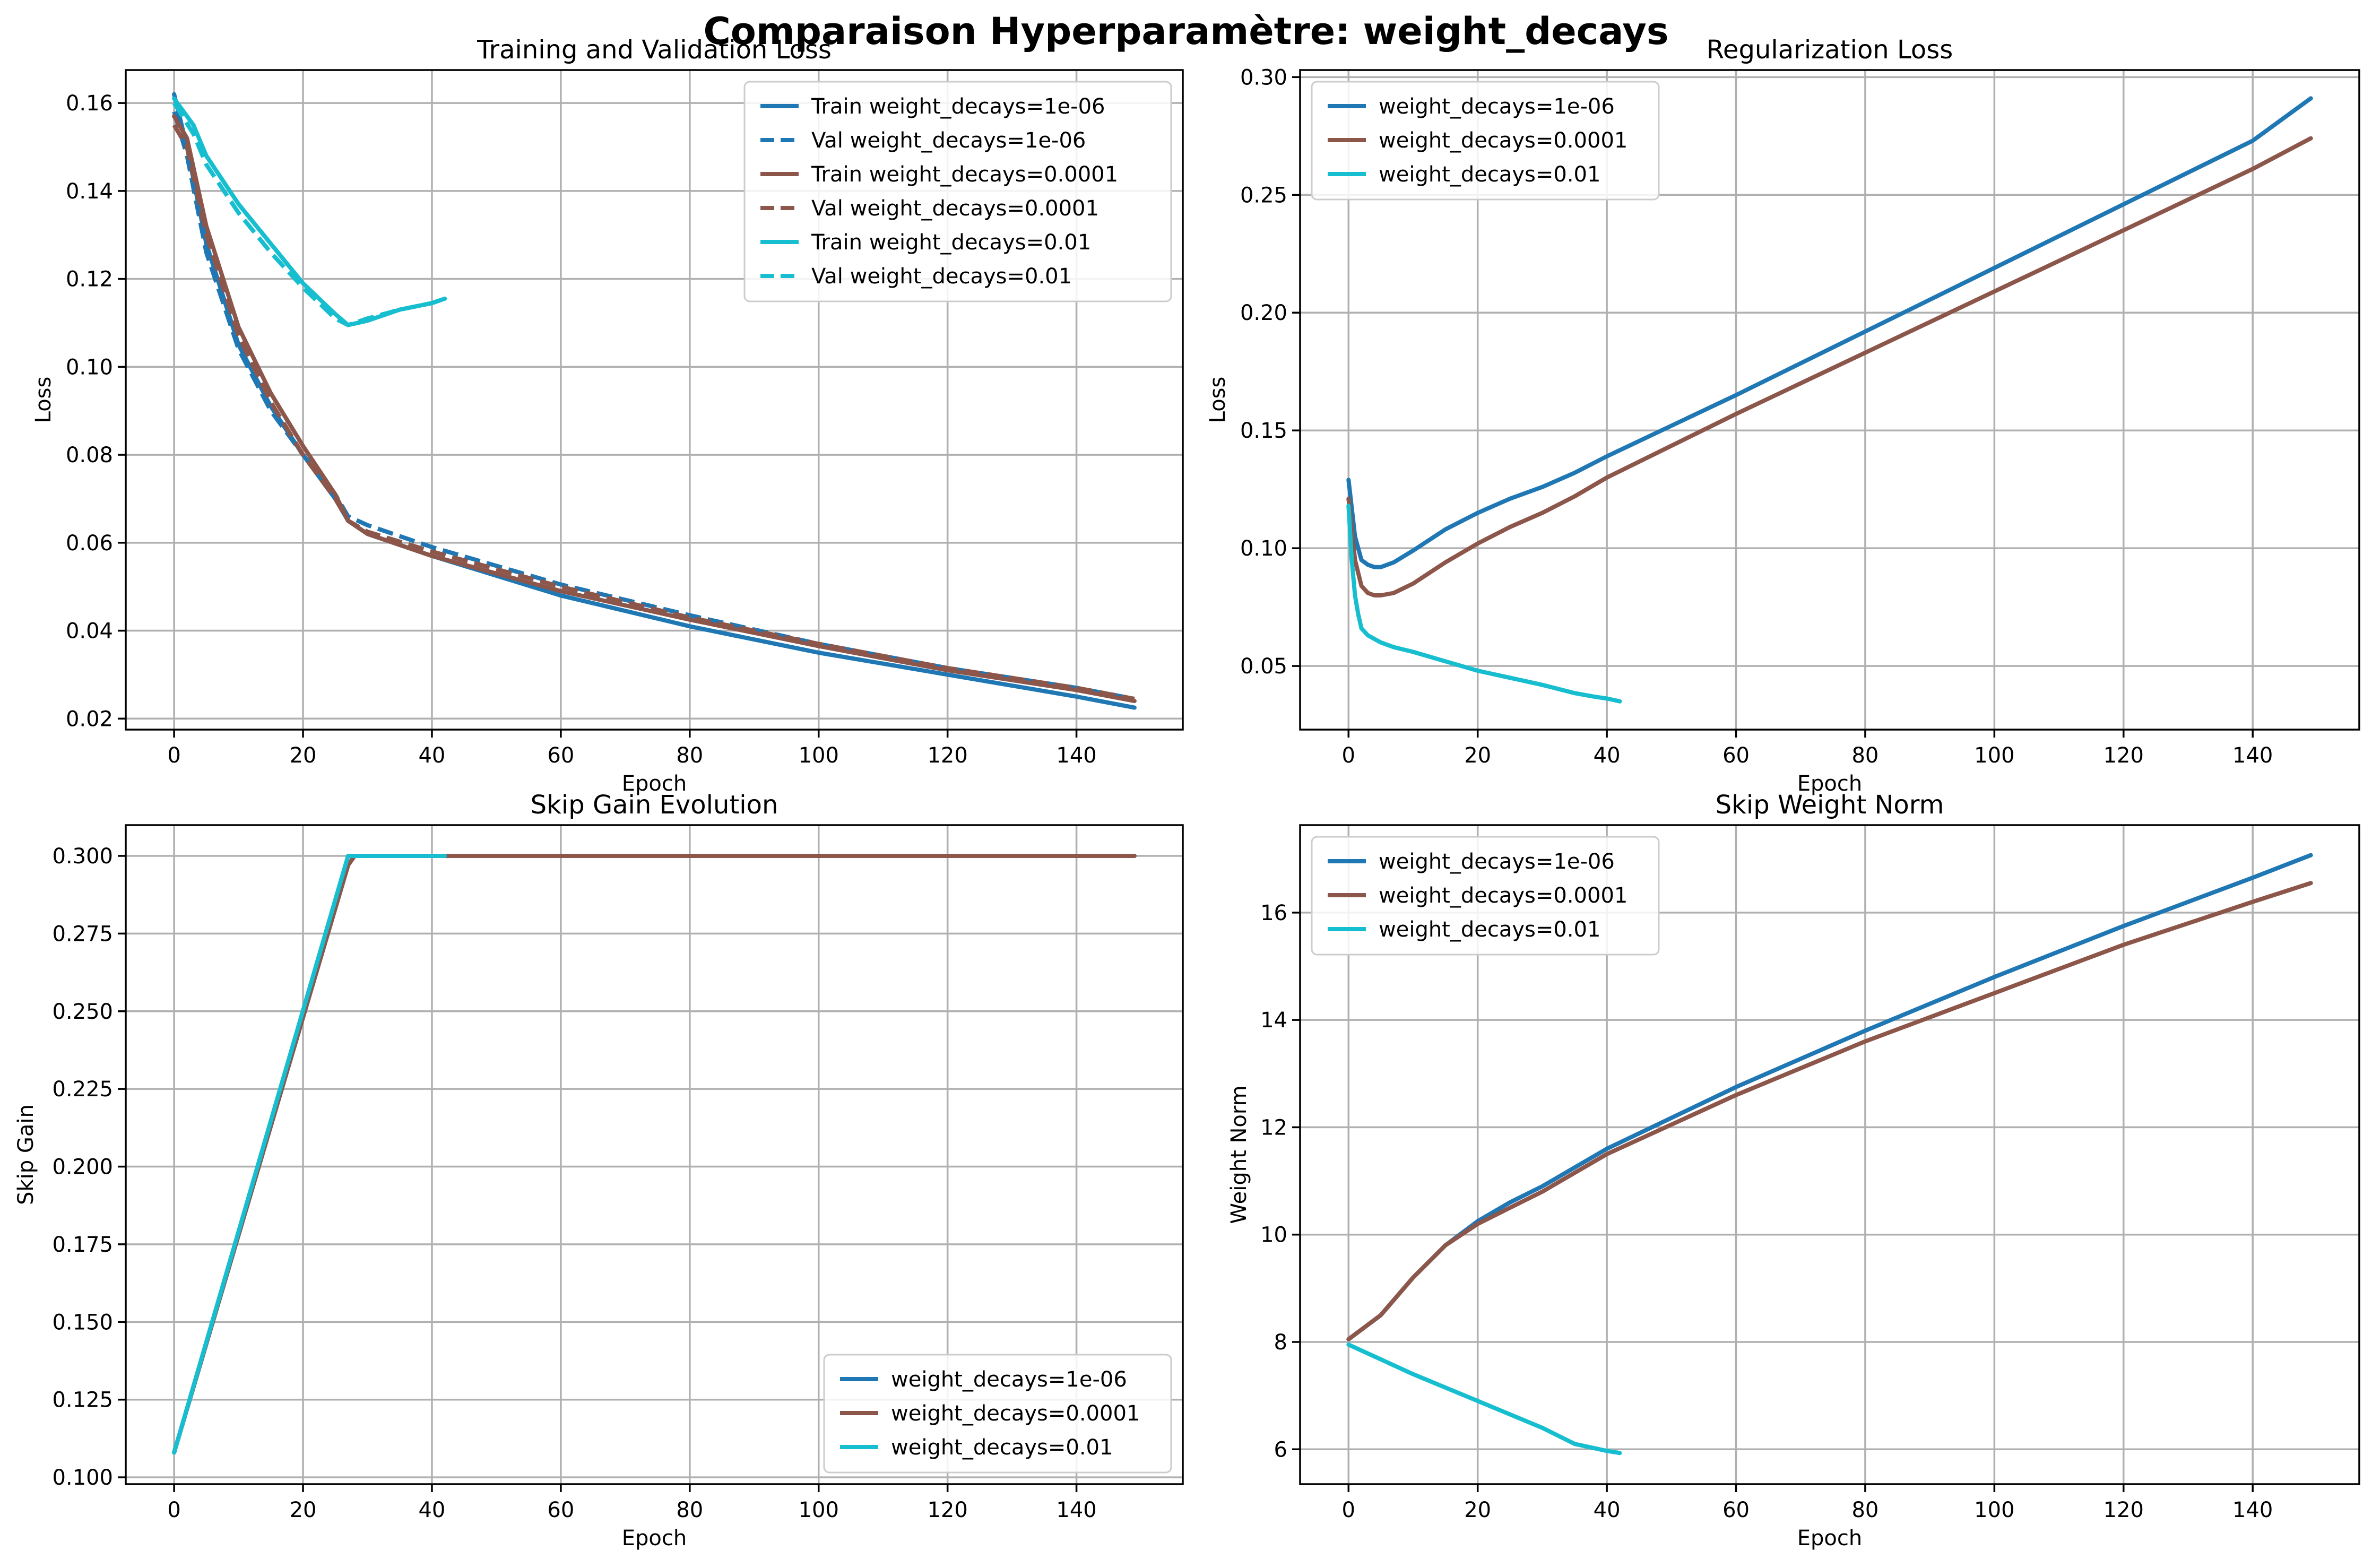 The width and height of the screenshot is (2372, 1568). What do you see at coordinates (1263, 313) in the screenshot?
I see `y-tick-label: 0.20` at bounding box center [1263, 313].